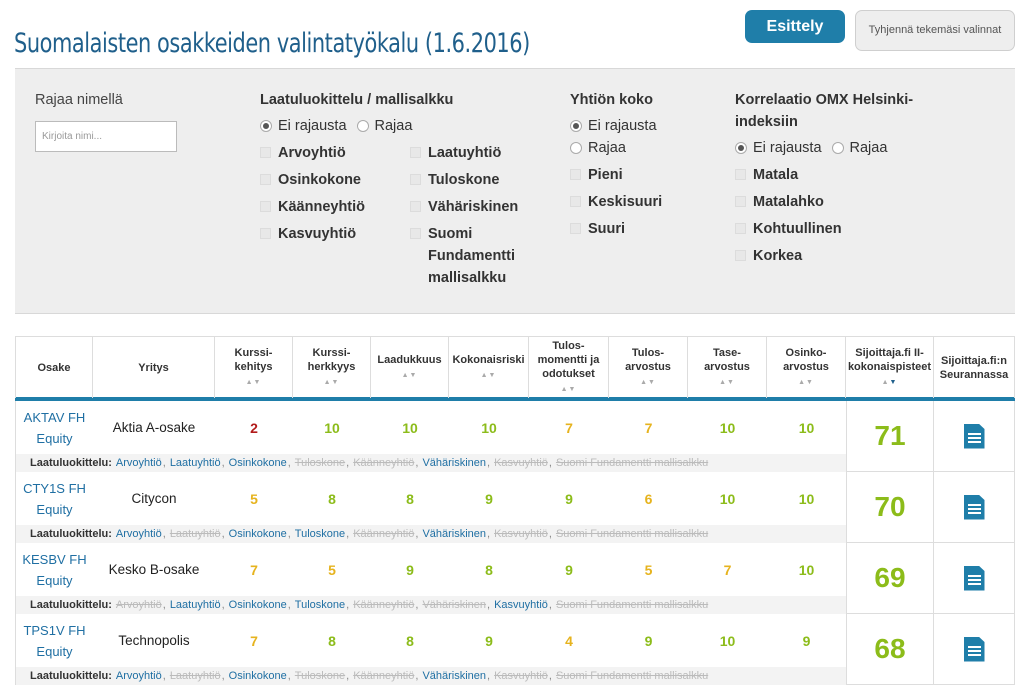 The width and height of the screenshot is (1023, 692). What do you see at coordinates (648, 367) in the screenshot?
I see `column-header-7: Tulos-arvostus ▲▼` at bounding box center [648, 367].